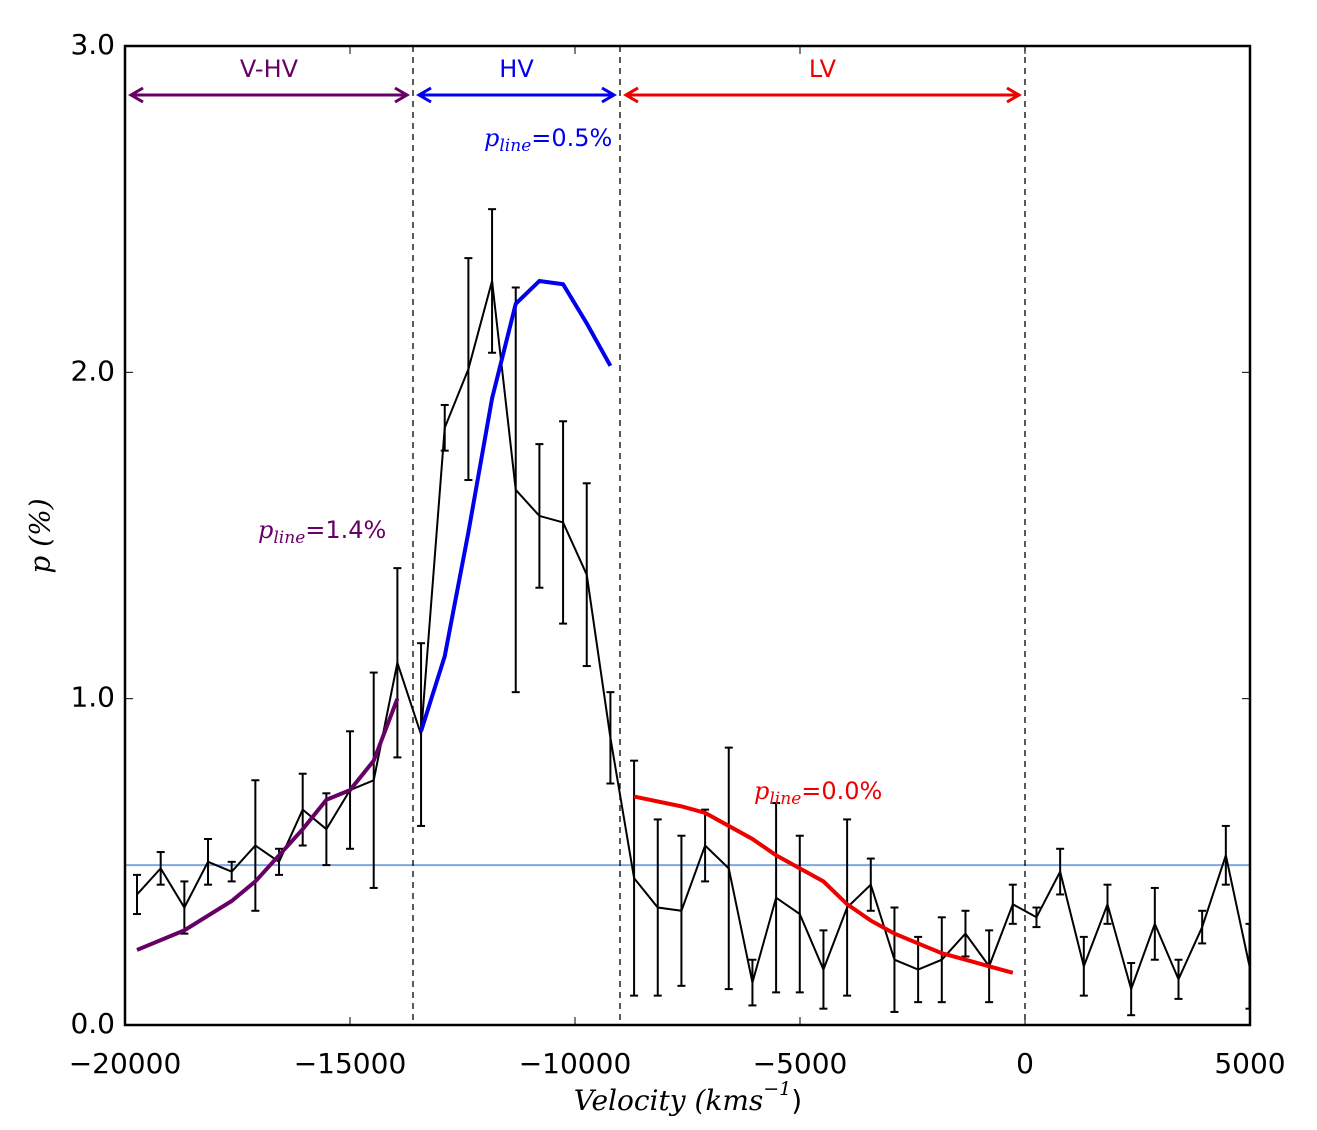 The width and height of the screenshot is (1317, 1130). Describe the element at coordinates (841, 791) in the screenshot. I see `annotation-text: =0.0%` at that location.